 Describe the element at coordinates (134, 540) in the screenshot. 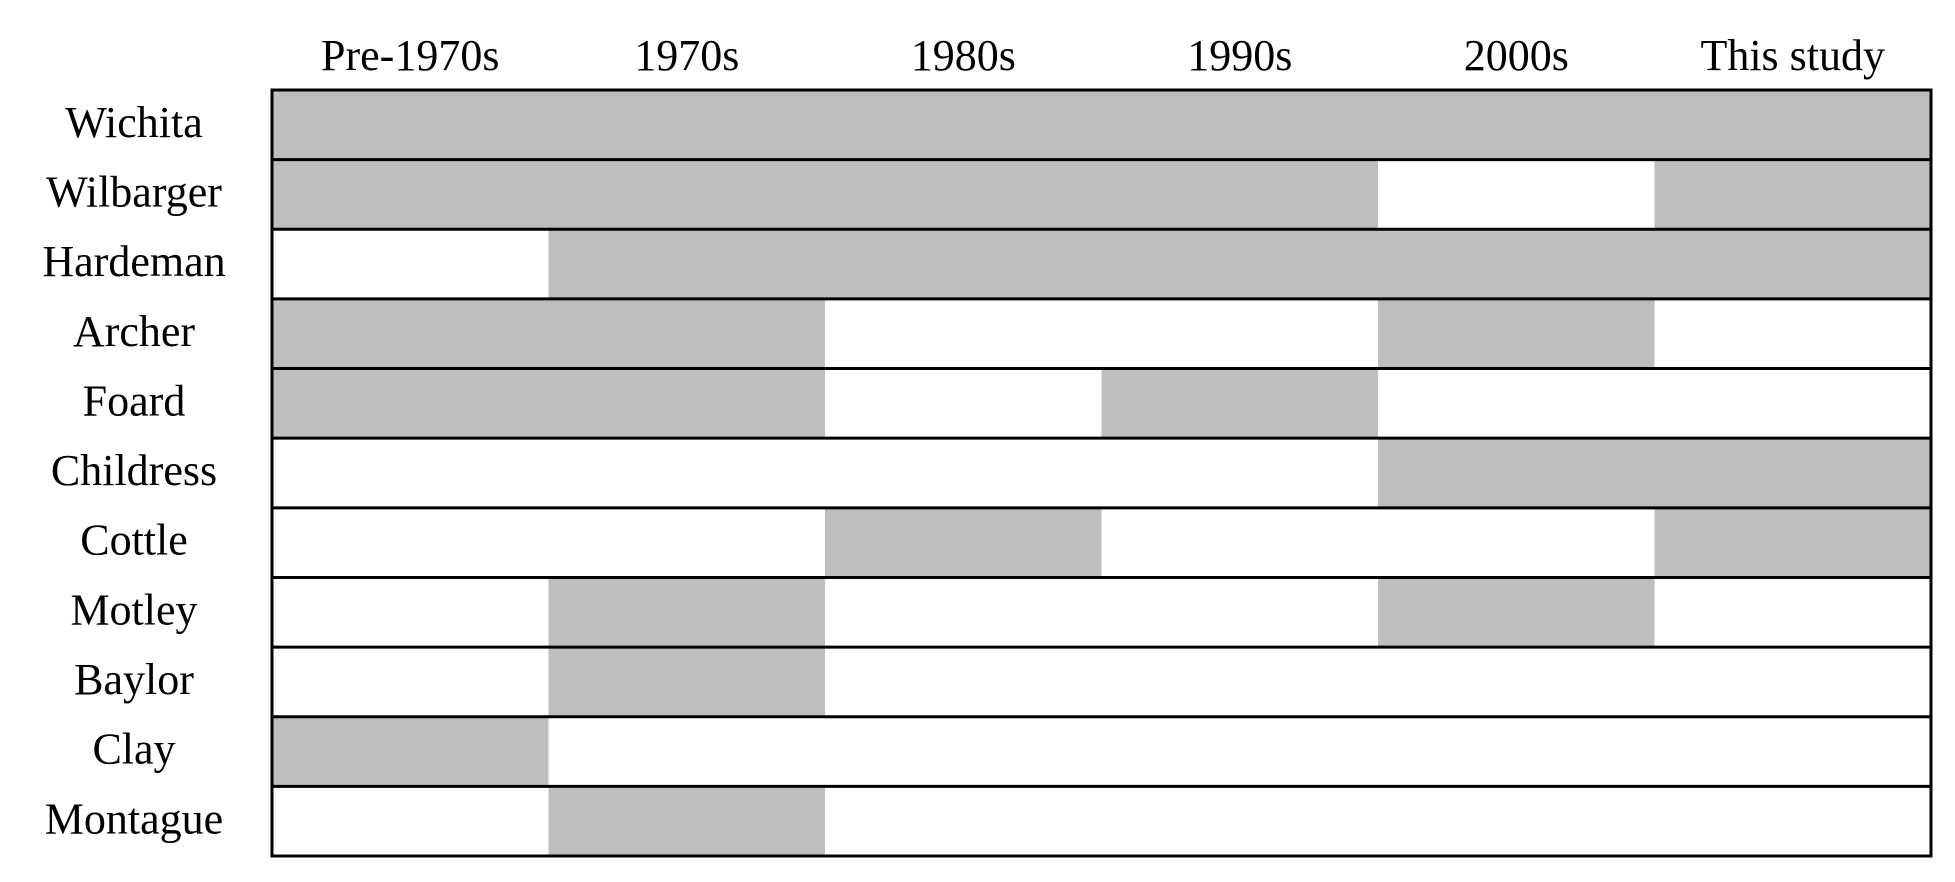

I see `row-label: Cottle` at that location.